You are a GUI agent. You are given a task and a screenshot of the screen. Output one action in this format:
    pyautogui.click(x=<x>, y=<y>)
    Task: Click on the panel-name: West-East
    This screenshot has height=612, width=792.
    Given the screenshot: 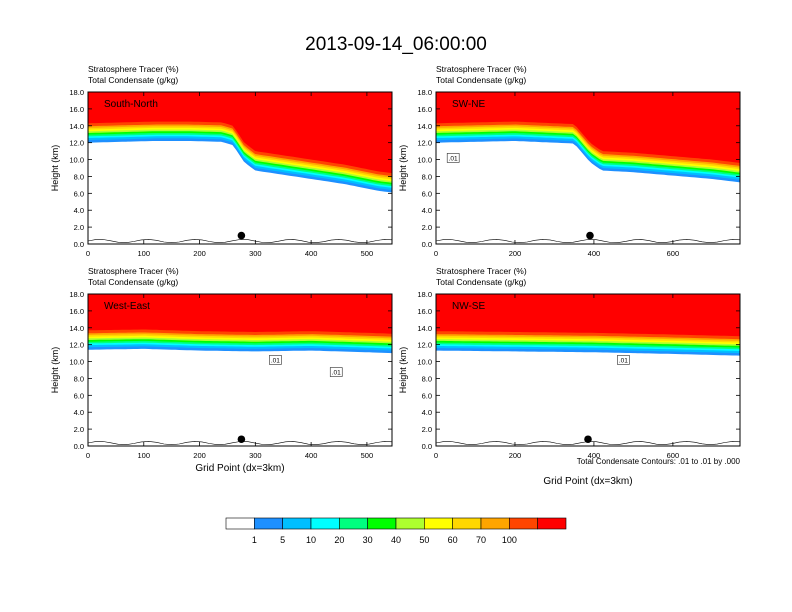 What is the action you would take?
    pyautogui.click(x=127, y=306)
    